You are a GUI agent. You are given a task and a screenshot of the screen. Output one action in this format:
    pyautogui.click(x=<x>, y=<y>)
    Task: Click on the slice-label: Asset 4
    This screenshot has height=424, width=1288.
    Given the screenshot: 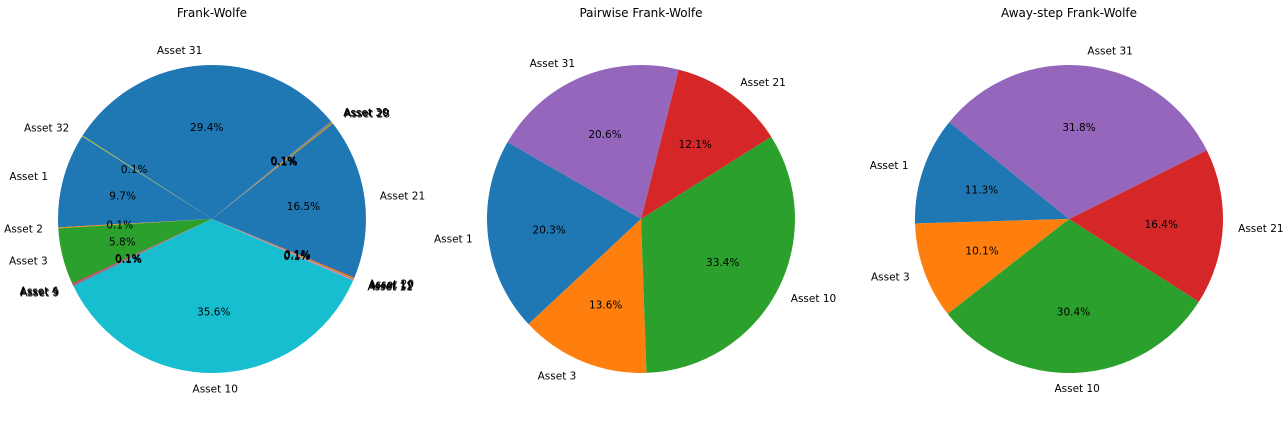 What is the action you would take?
    pyautogui.click(x=39, y=291)
    